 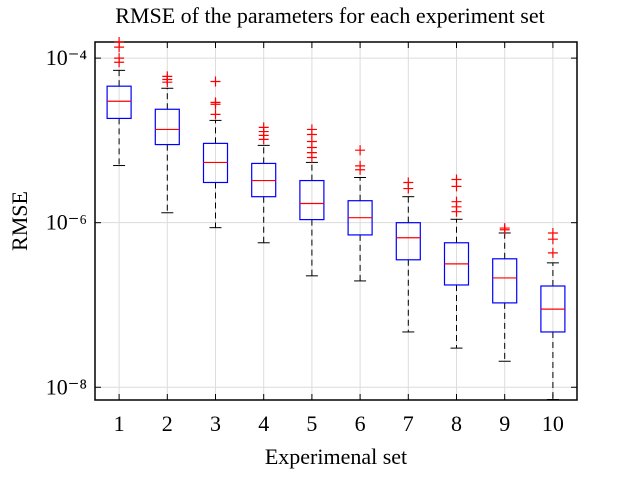 What do you see at coordinates (311, 423) in the screenshot?
I see `x-tick-label: 5` at bounding box center [311, 423].